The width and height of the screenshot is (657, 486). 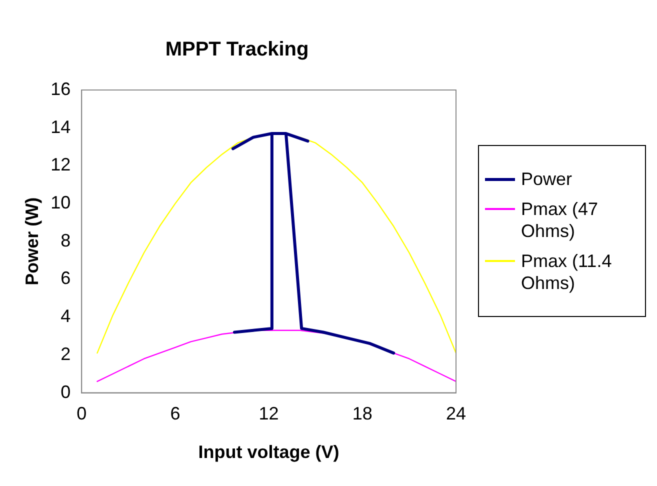 What do you see at coordinates (60, 202) in the screenshot?
I see `y-tick-label: 10` at bounding box center [60, 202].